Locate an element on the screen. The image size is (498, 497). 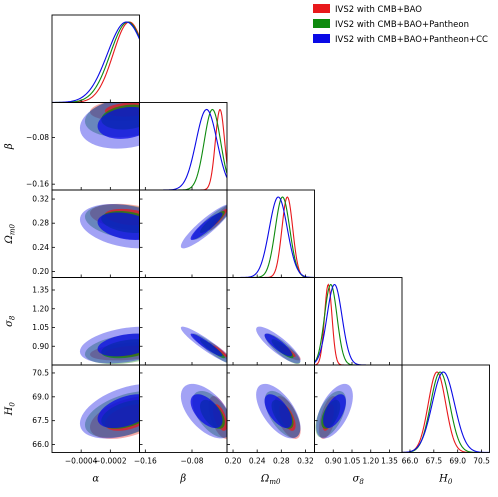
ytick-label-beta: −0.08 is located at coordinates (37, 137).